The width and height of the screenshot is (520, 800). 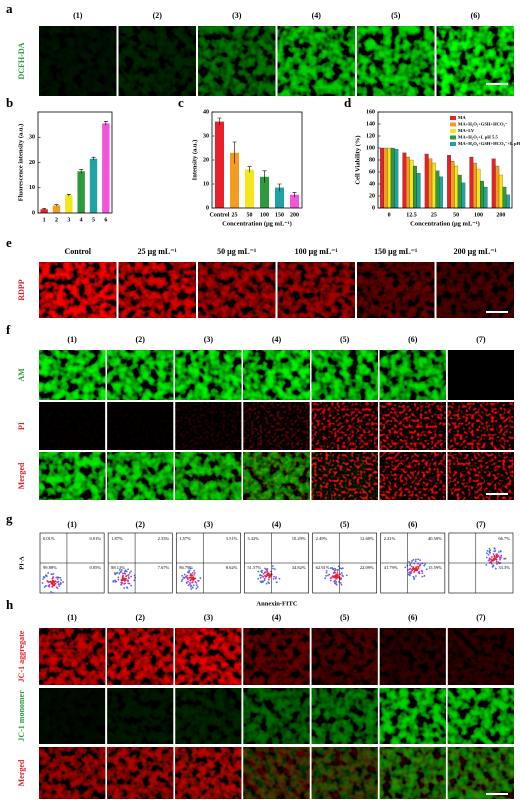 I want to click on panel-label: c, so click(x=181, y=102).